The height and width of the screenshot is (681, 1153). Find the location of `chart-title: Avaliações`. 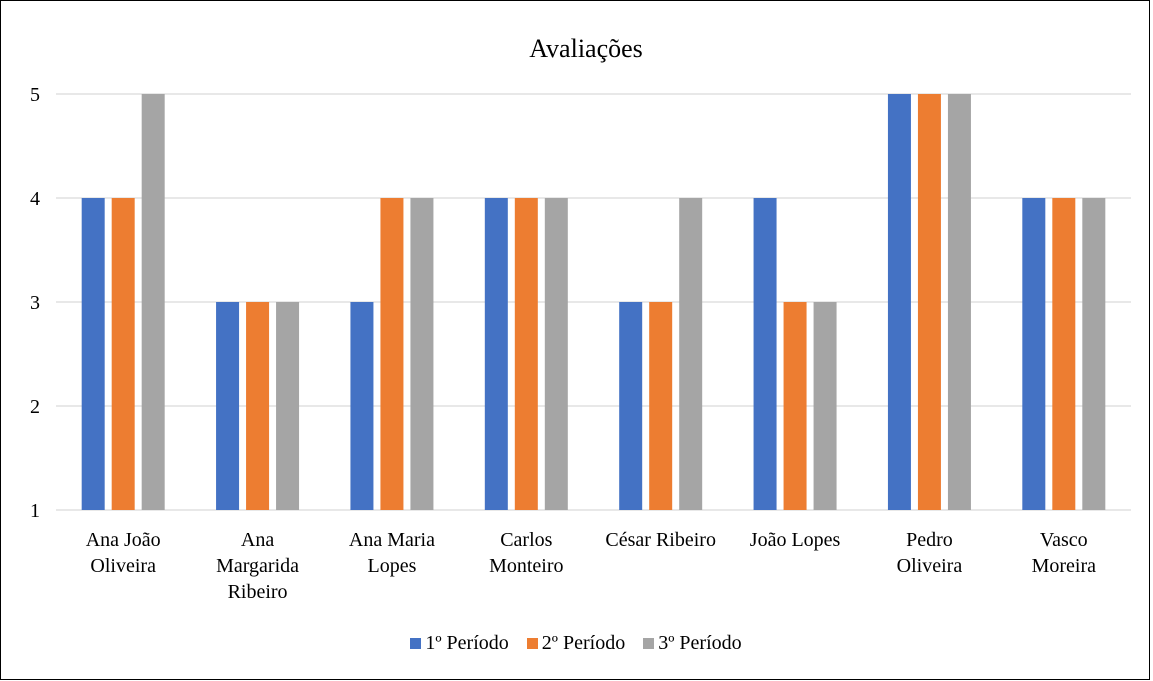

chart-title: Avaliações is located at coordinates (586, 48).